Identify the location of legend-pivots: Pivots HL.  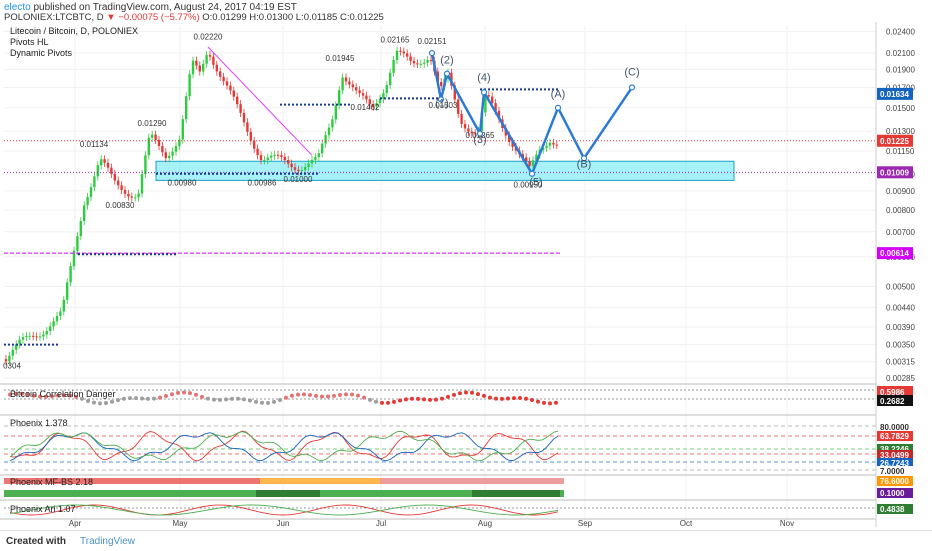
(29, 42).